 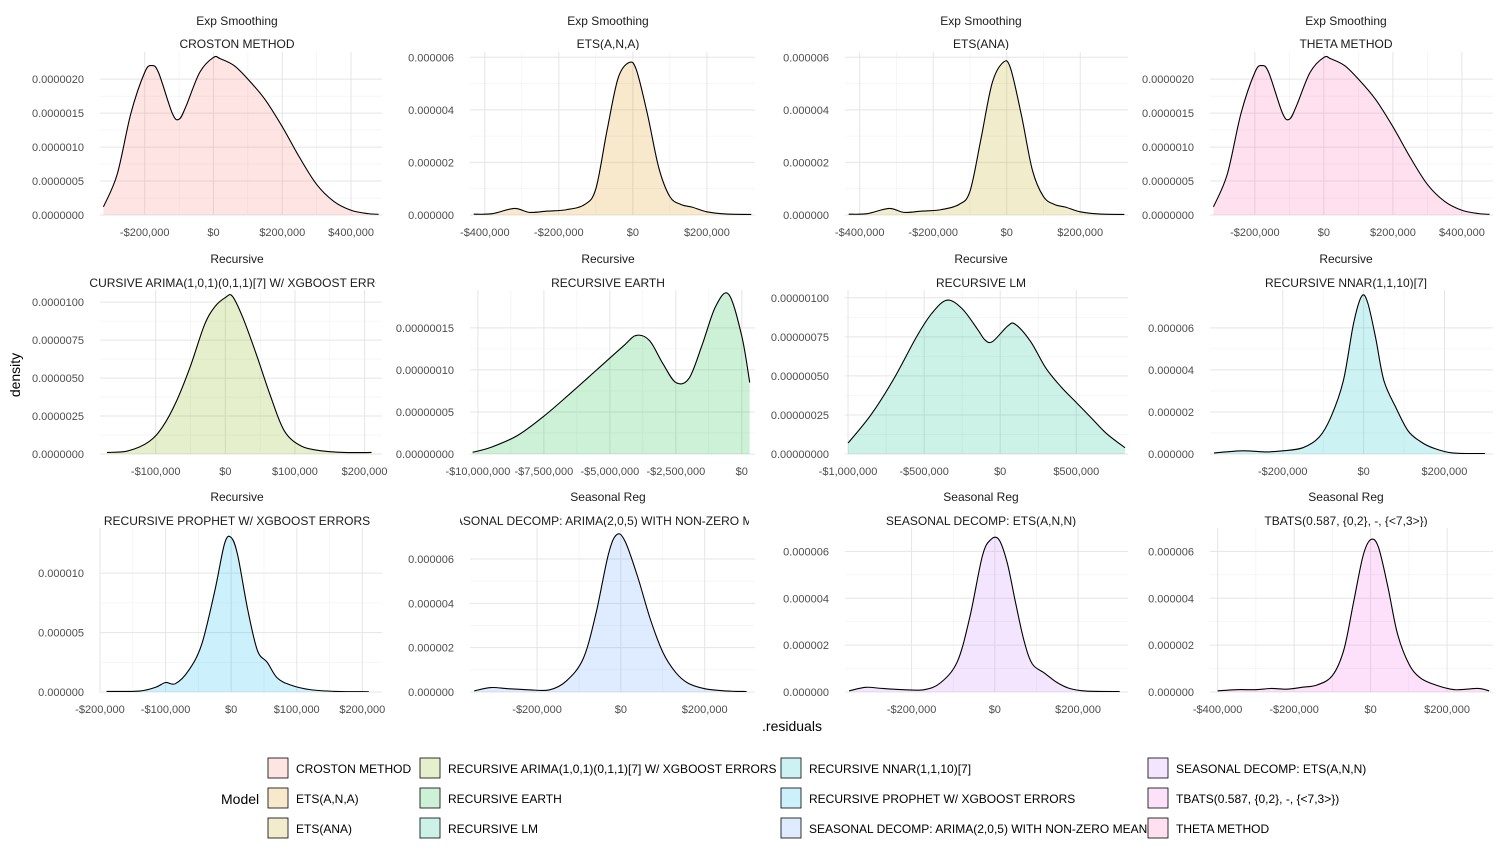 What do you see at coordinates (1271, 769) in the screenshot?
I see `legend-label: SEASONAL DECOMP: ETS(A,N,N)` at bounding box center [1271, 769].